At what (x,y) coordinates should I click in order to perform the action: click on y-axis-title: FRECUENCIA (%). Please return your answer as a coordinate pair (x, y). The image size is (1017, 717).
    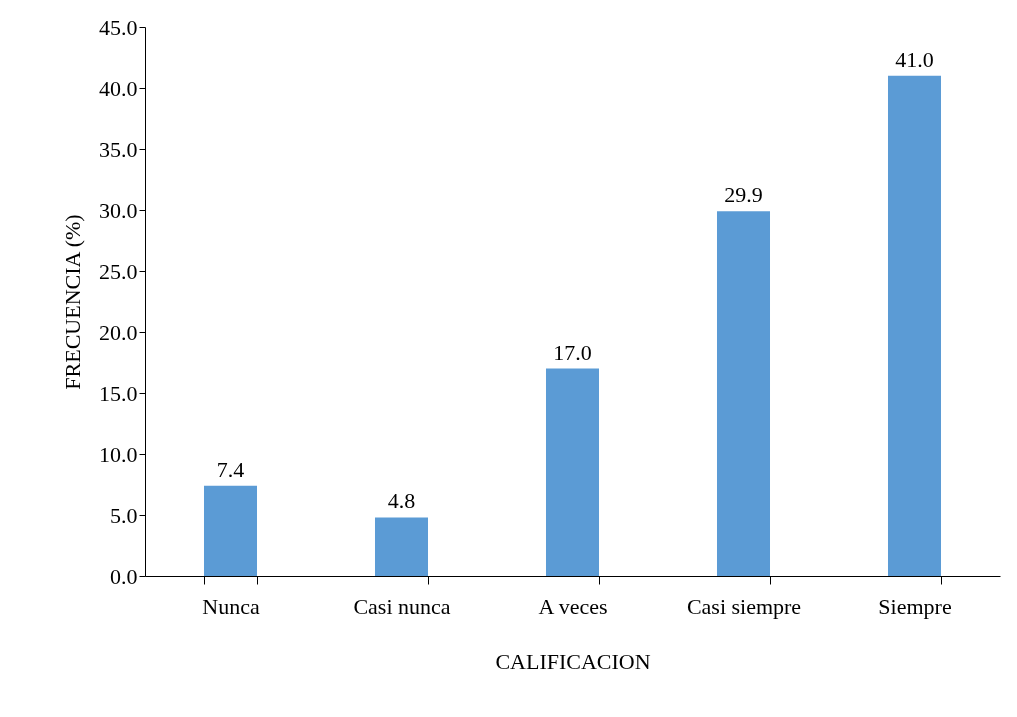
    Looking at the image, I should click on (72, 302).